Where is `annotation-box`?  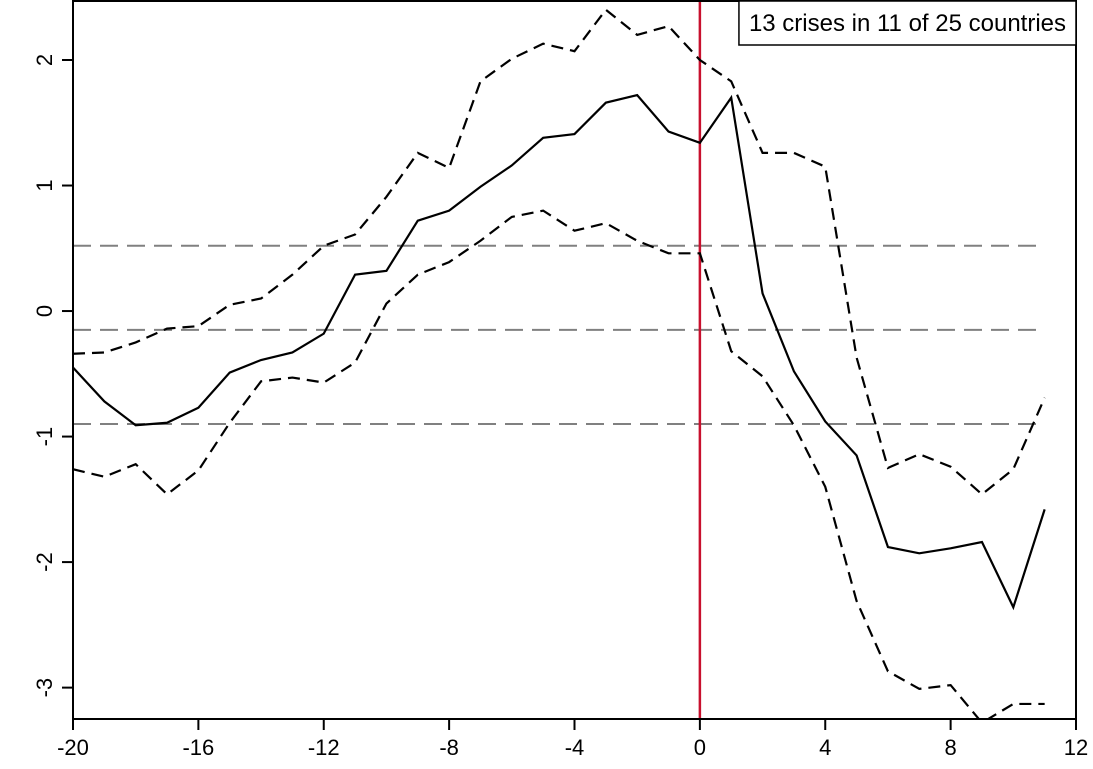
annotation-box is located at coordinates (907, 23).